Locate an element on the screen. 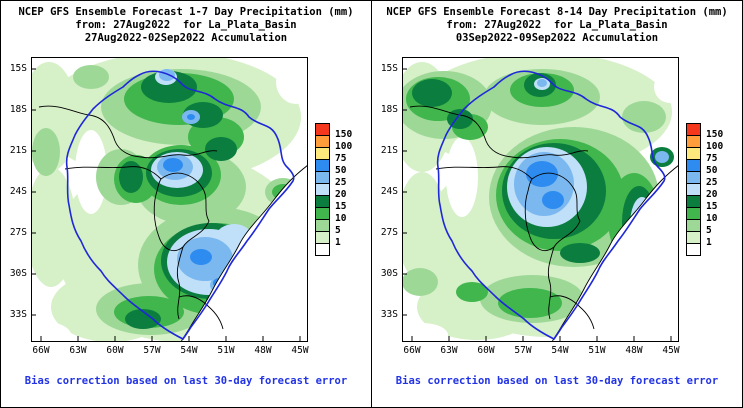  title-line-3: 03Sep2022-09Sep2022 Accumulation is located at coordinates (557, 38).